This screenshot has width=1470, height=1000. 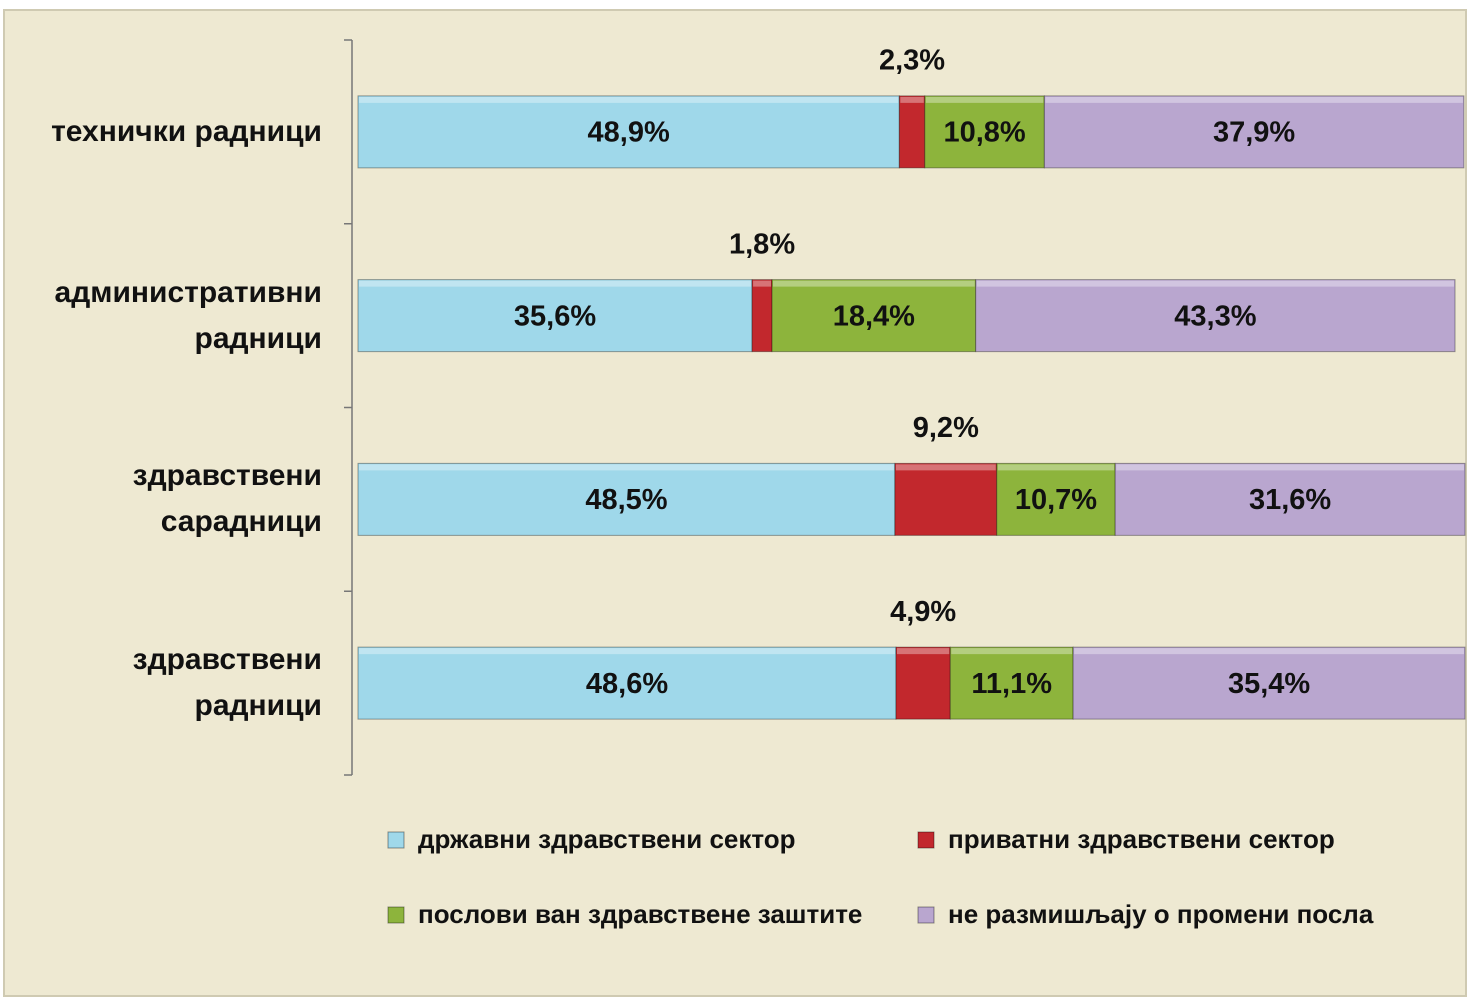 What do you see at coordinates (186, 131) in the screenshot?
I see `category-label: технички радници` at bounding box center [186, 131].